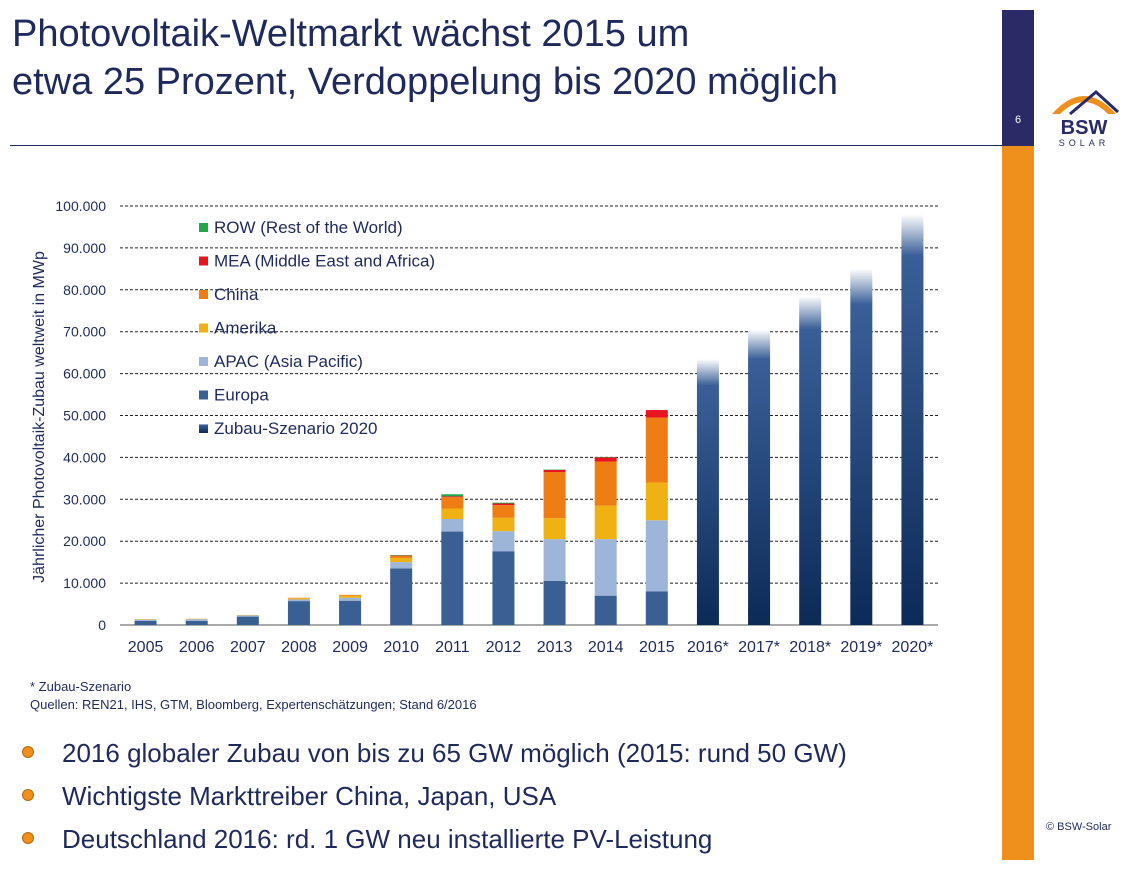  Describe the element at coordinates (84, 416) in the screenshot. I see `y-tick-label: 50.000` at that location.